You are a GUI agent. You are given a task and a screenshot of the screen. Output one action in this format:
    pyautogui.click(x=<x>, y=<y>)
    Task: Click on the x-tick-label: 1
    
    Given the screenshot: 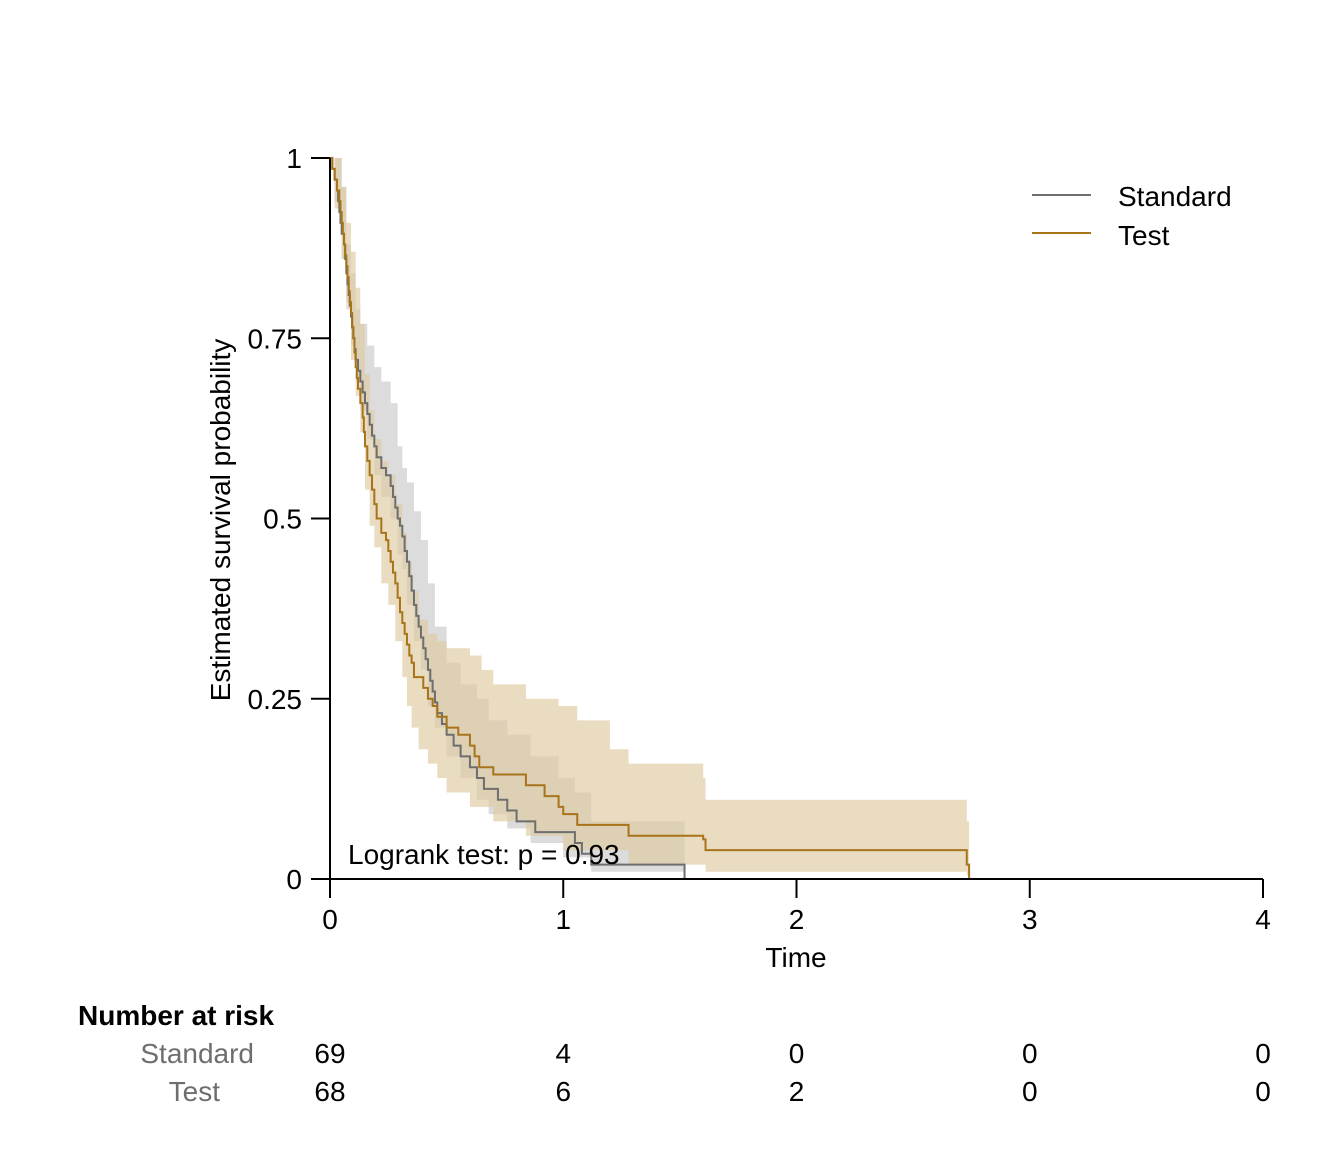 What is the action you would take?
    pyautogui.click(x=563, y=919)
    